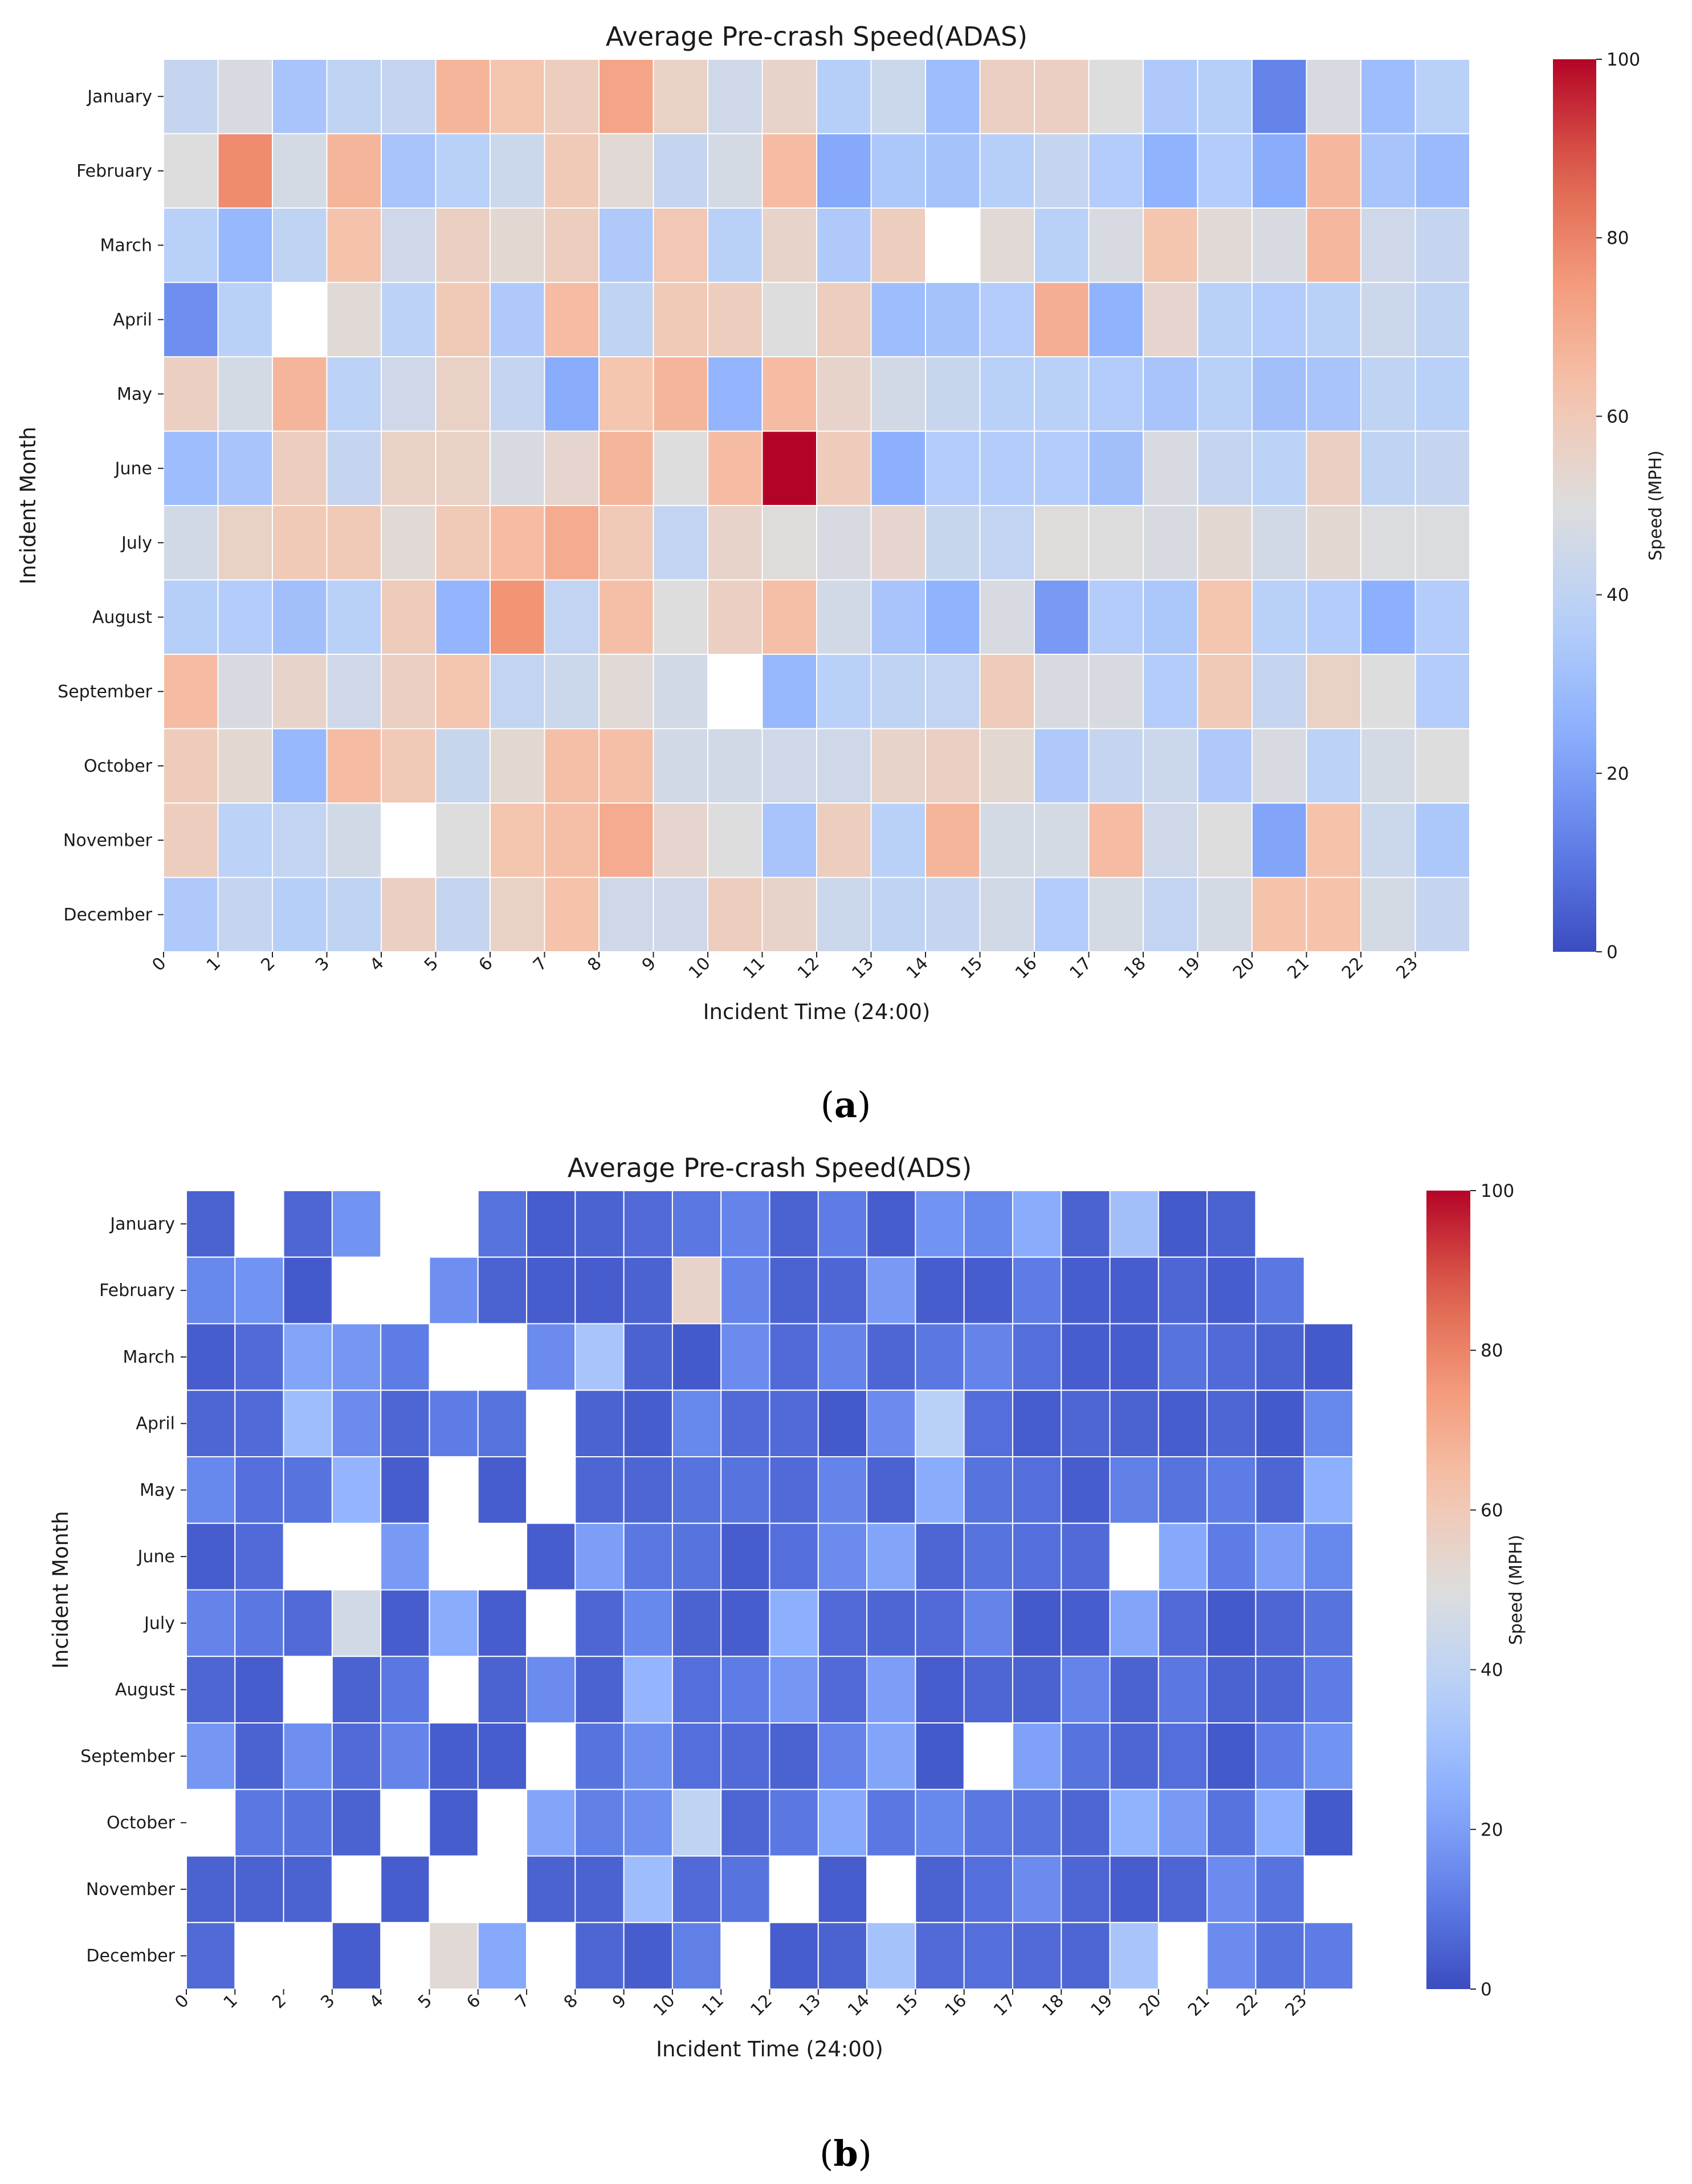 This screenshot has height=2184, width=1692. I want to click on x-tick-label: 13, so click(810, 2005).